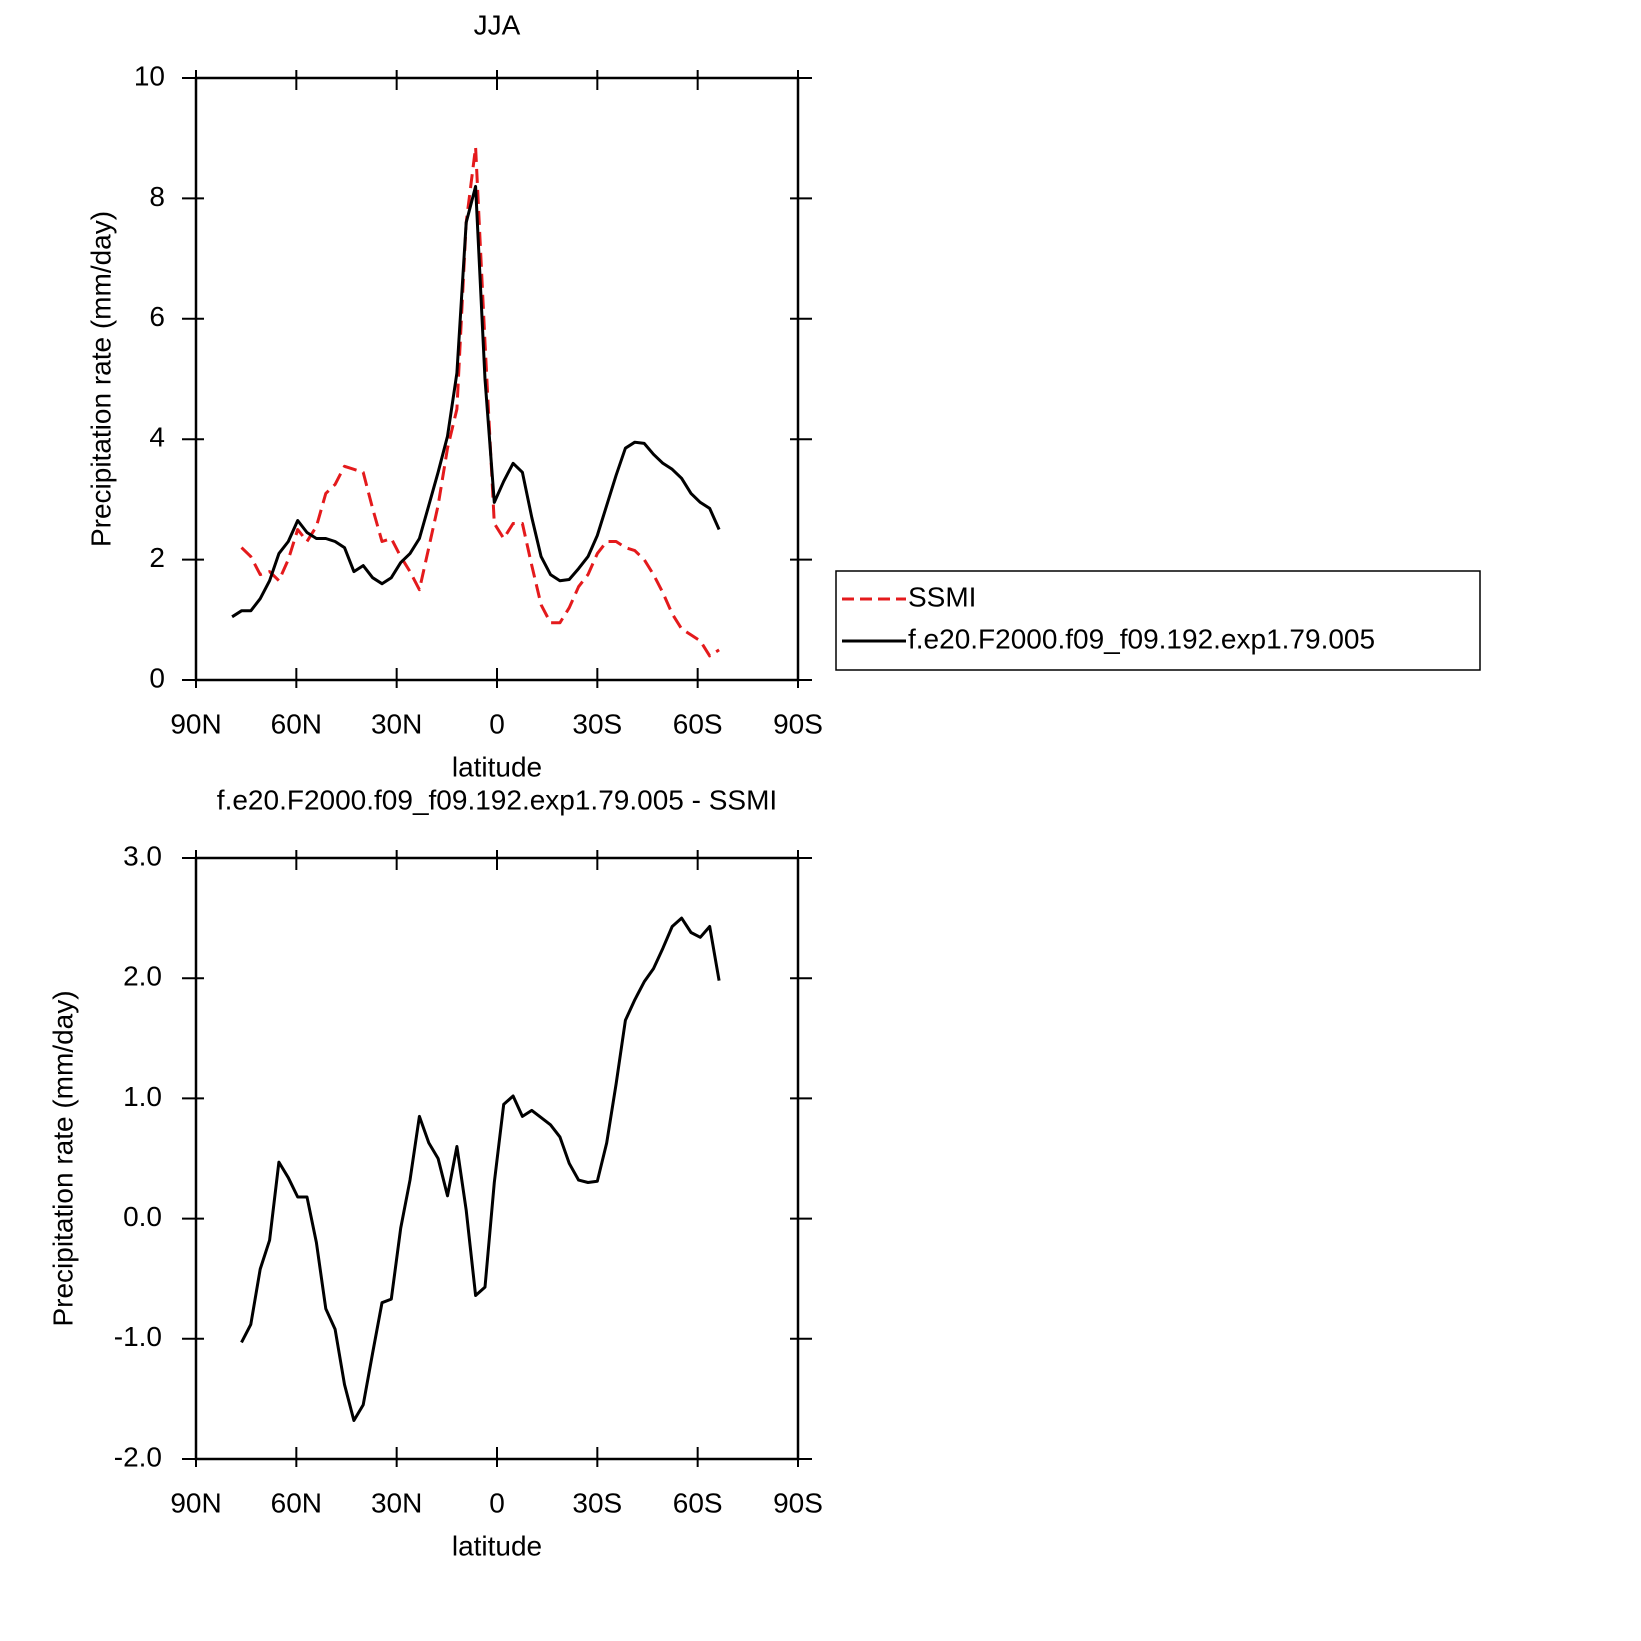 The height and width of the screenshot is (1641, 1641). I want to click on y-tick-label: 3.0, so click(142, 855).